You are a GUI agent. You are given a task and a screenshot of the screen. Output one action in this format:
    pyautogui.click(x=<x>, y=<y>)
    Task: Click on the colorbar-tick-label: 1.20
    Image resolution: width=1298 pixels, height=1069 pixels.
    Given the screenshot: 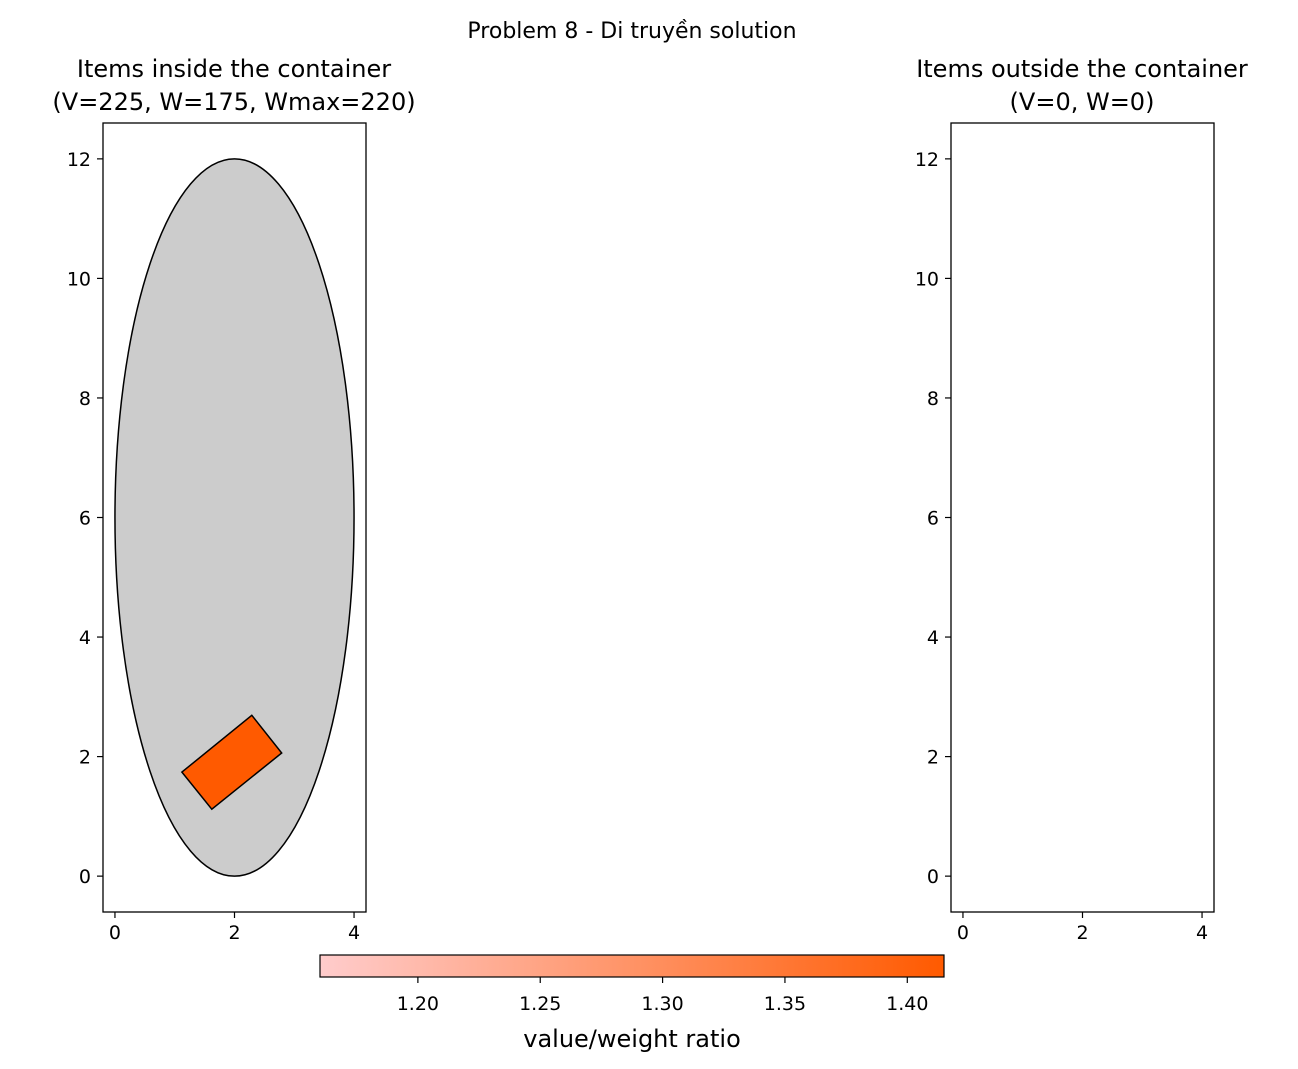 What is the action you would take?
    pyautogui.click(x=418, y=1004)
    